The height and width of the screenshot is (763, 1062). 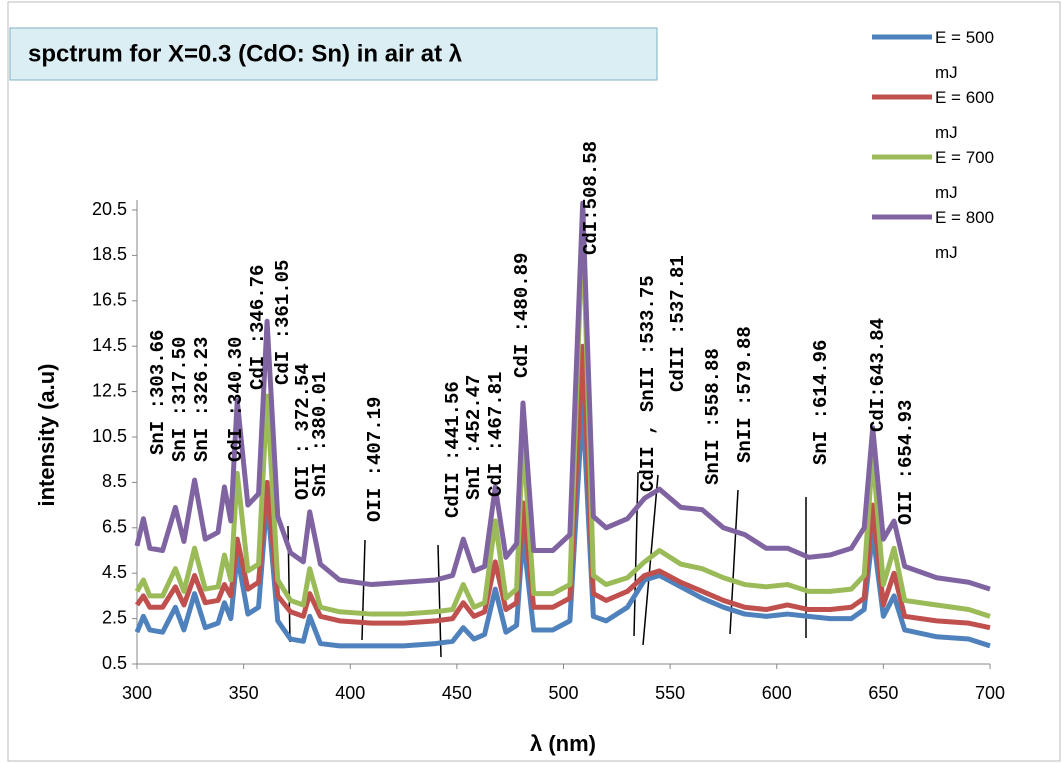 I want to click on y-tick-label: 8.5, so click(x=114, y=481).